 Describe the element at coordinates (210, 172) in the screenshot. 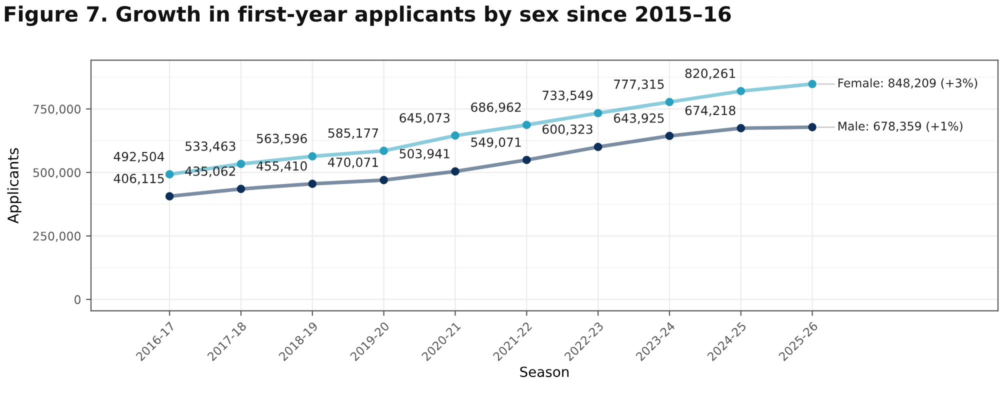

I see `data-label: 435,062` at that location.